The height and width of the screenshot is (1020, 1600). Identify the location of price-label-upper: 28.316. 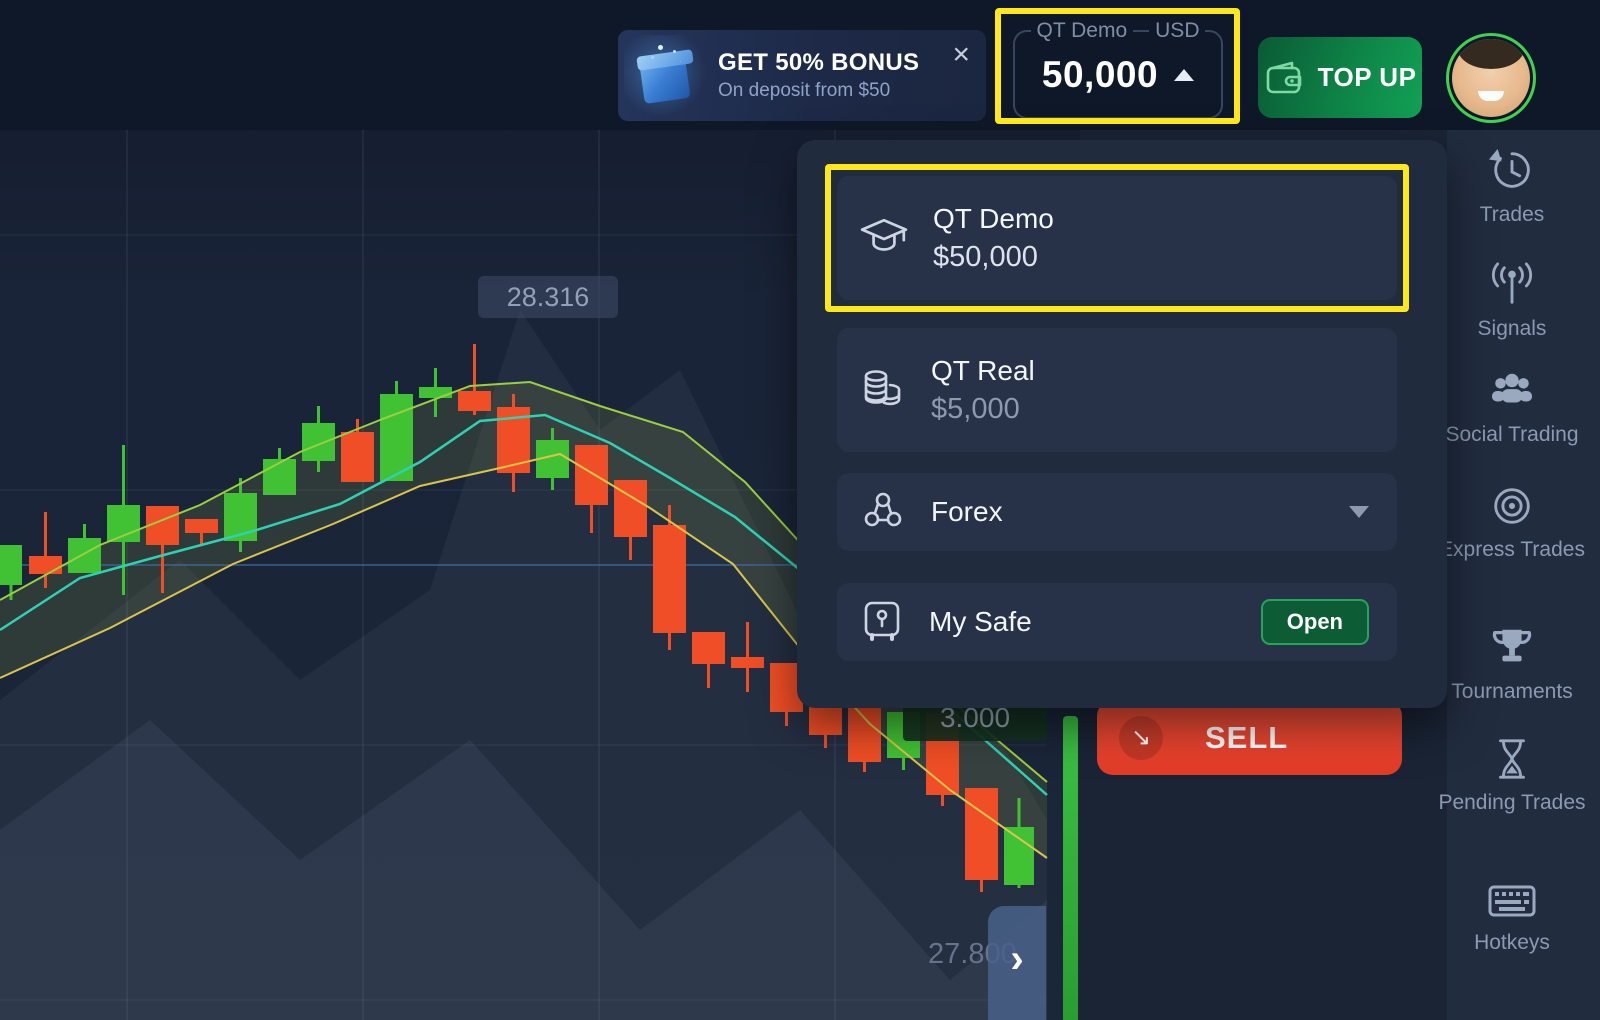
(548, 297).